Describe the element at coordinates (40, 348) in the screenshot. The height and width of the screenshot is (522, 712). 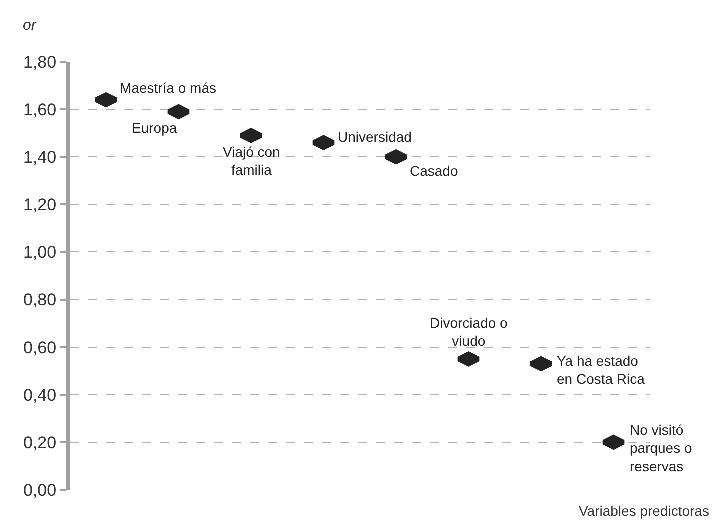
I see `y-tick-label: 0,60` at that location.